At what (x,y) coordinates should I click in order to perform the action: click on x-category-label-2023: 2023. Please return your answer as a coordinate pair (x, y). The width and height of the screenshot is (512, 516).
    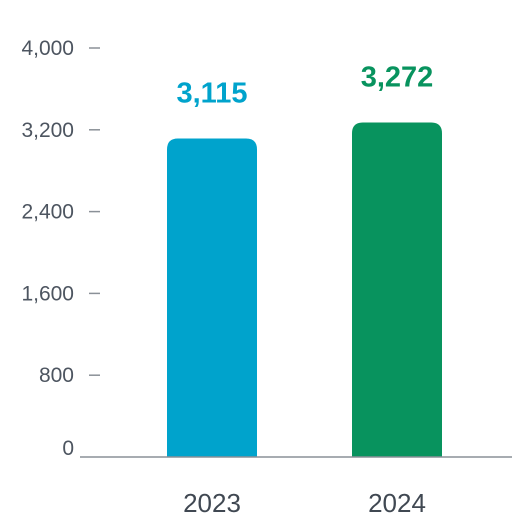
    Looking at the image, I should click on (212, 502).